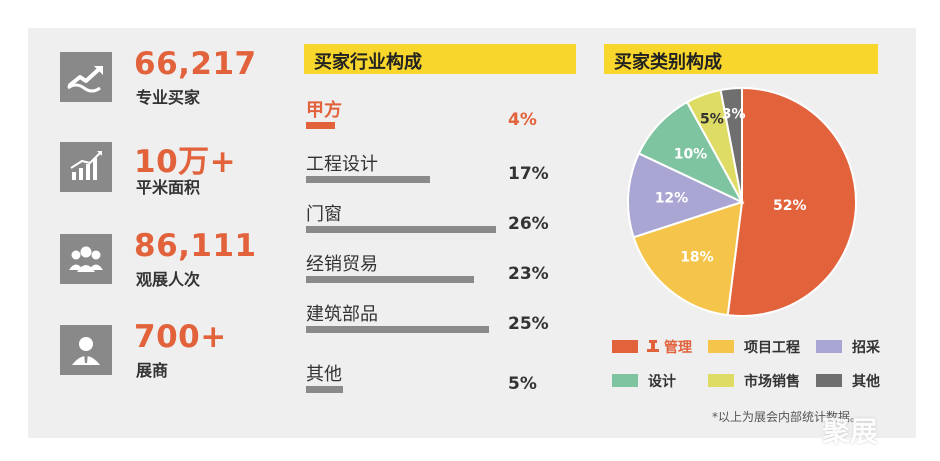 The width and height of the screenshot is (940, 461). Describe the element at coordinates (668, 62) in the screenshot. I see `category-title: 买家类别构成` at that location.